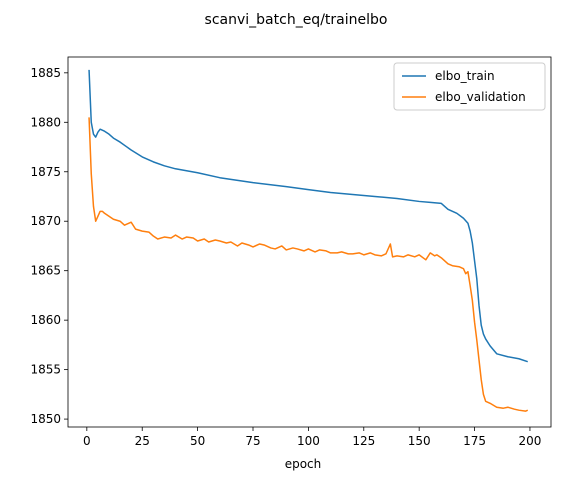  Describe the element at coordinates (87, 441) in the screenshot. I see `x-tick-label: 0` at that location.